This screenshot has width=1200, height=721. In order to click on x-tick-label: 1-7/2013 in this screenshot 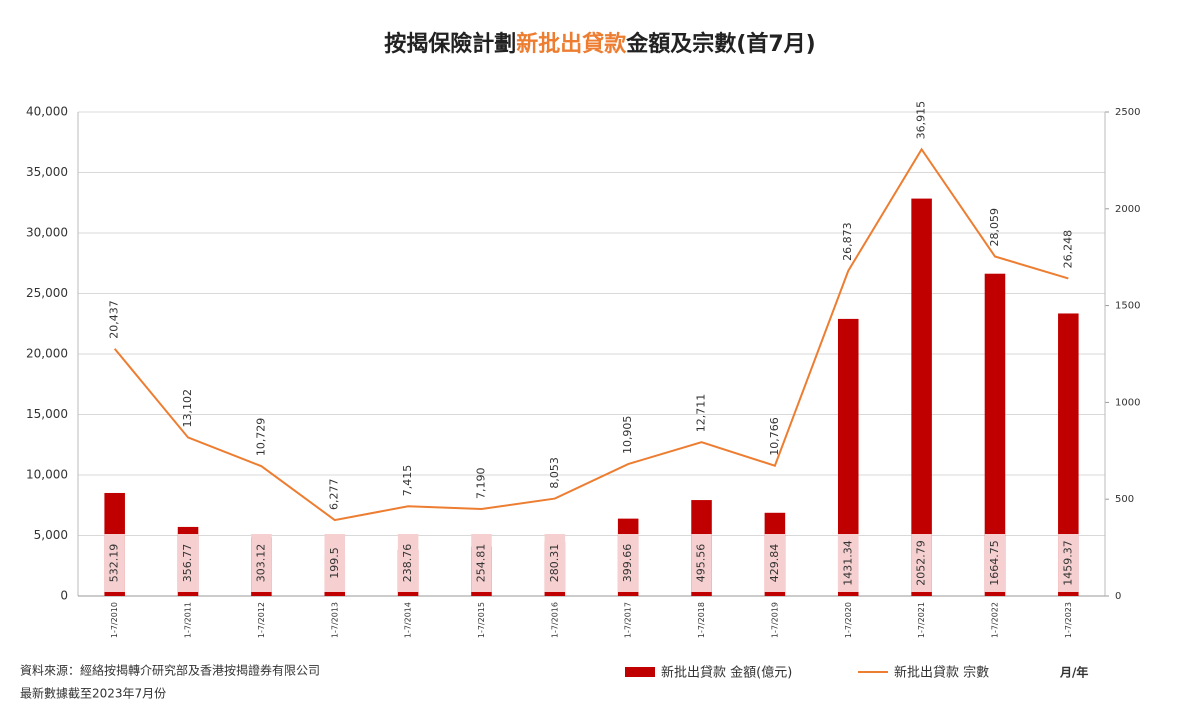, I will do `click(334, 620)`.